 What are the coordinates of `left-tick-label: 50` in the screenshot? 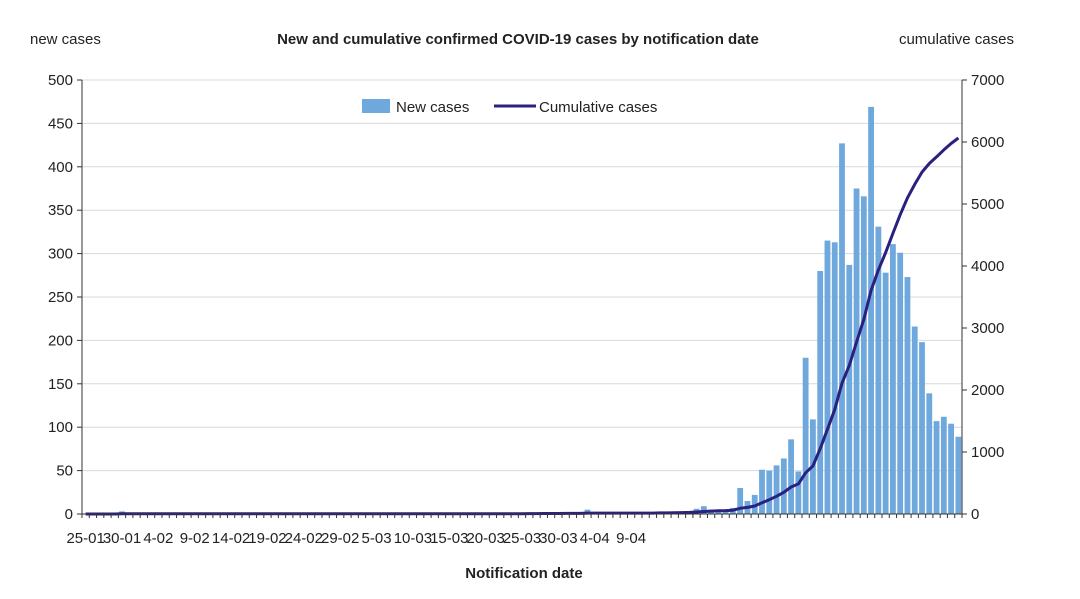 It's located at (64, 471).